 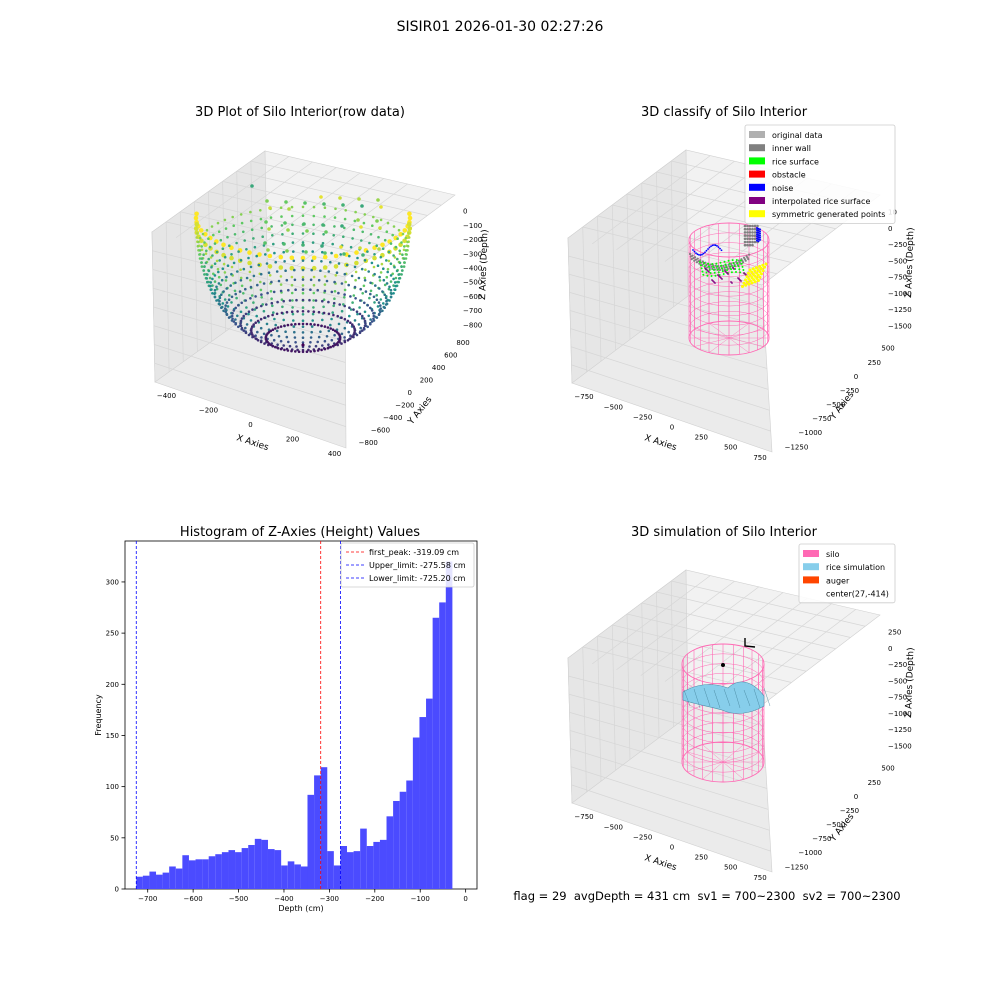 I want to click on silo-ring, so click(x=723, y=693).